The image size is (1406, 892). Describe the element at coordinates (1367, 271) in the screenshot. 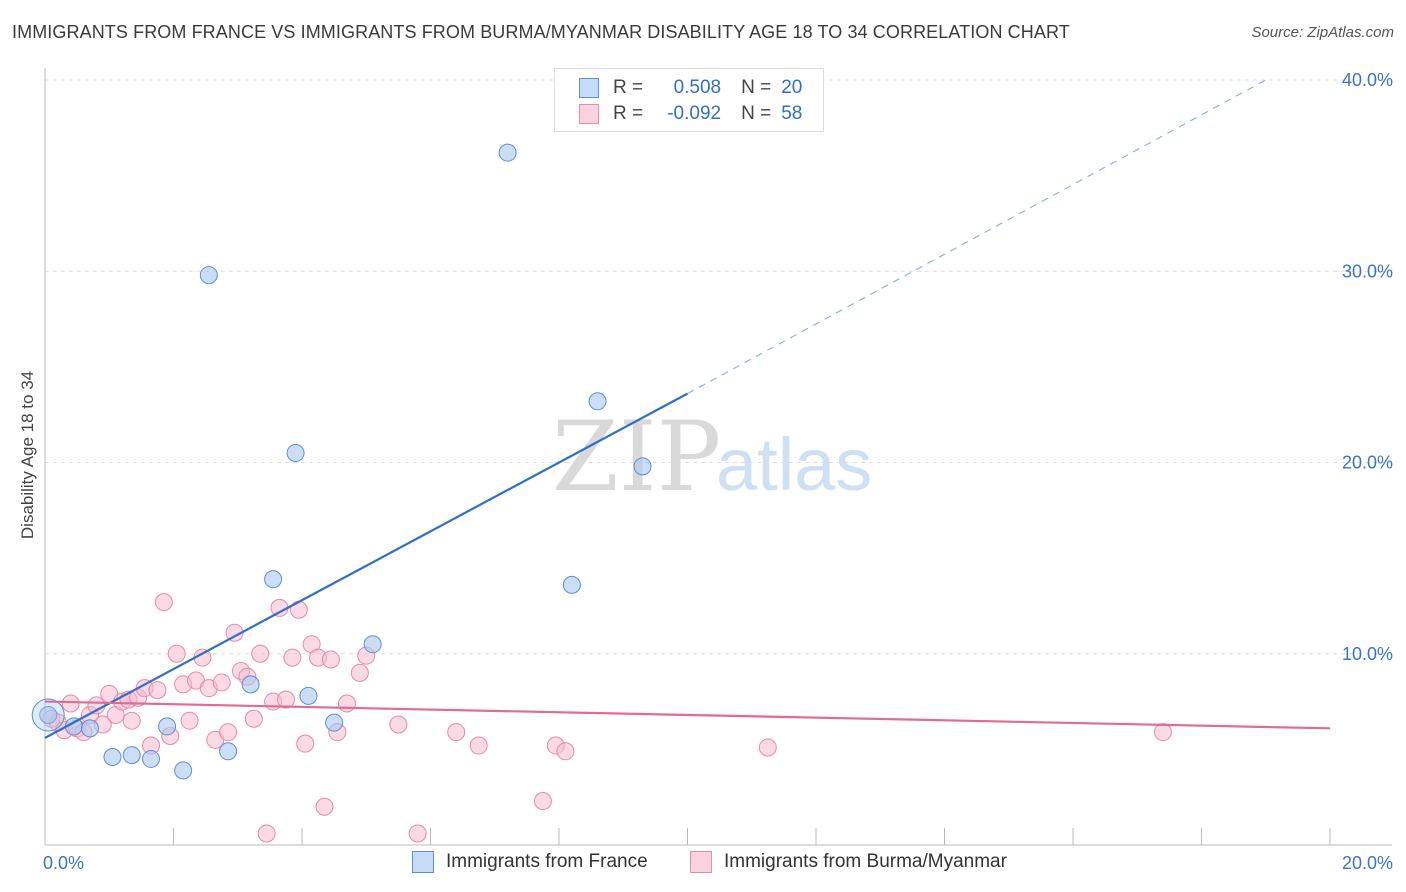

I see `y-tick-label: 30.0%` at that location.